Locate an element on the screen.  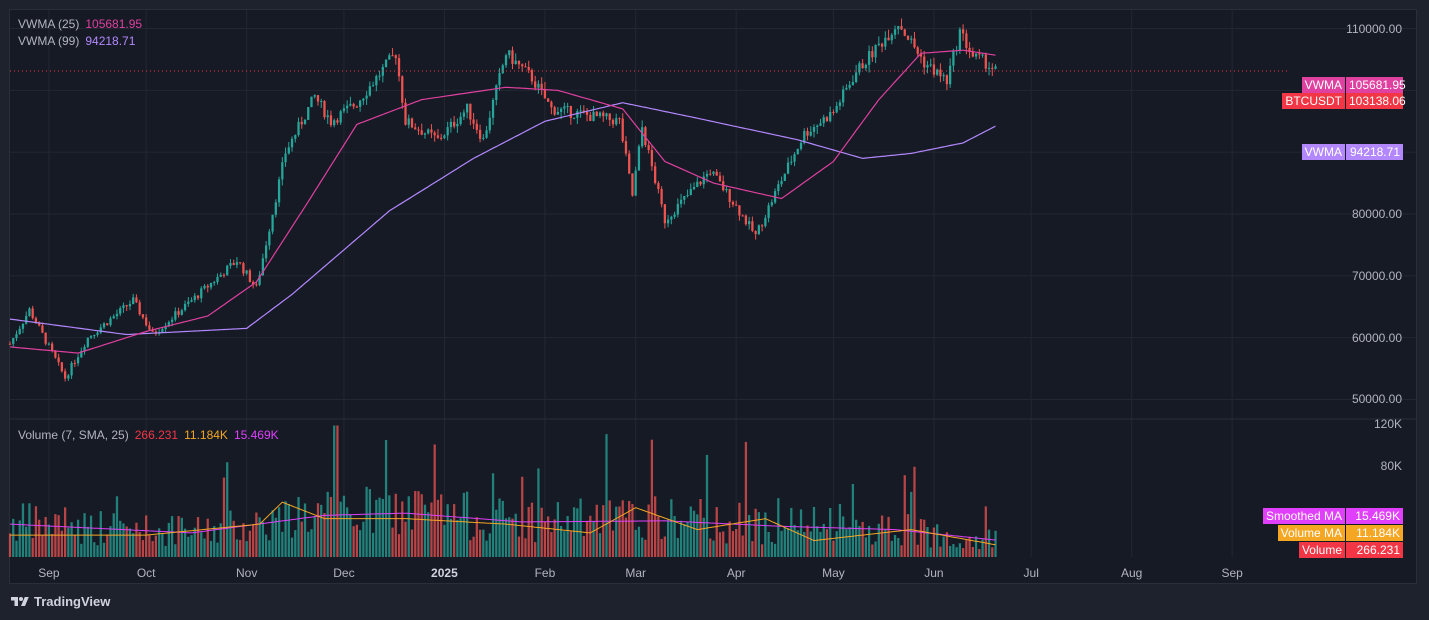
volume-legend: Volume (7, SMA, 25) 266.231 11.184K 15.469K is located at coordinates (151, 435).